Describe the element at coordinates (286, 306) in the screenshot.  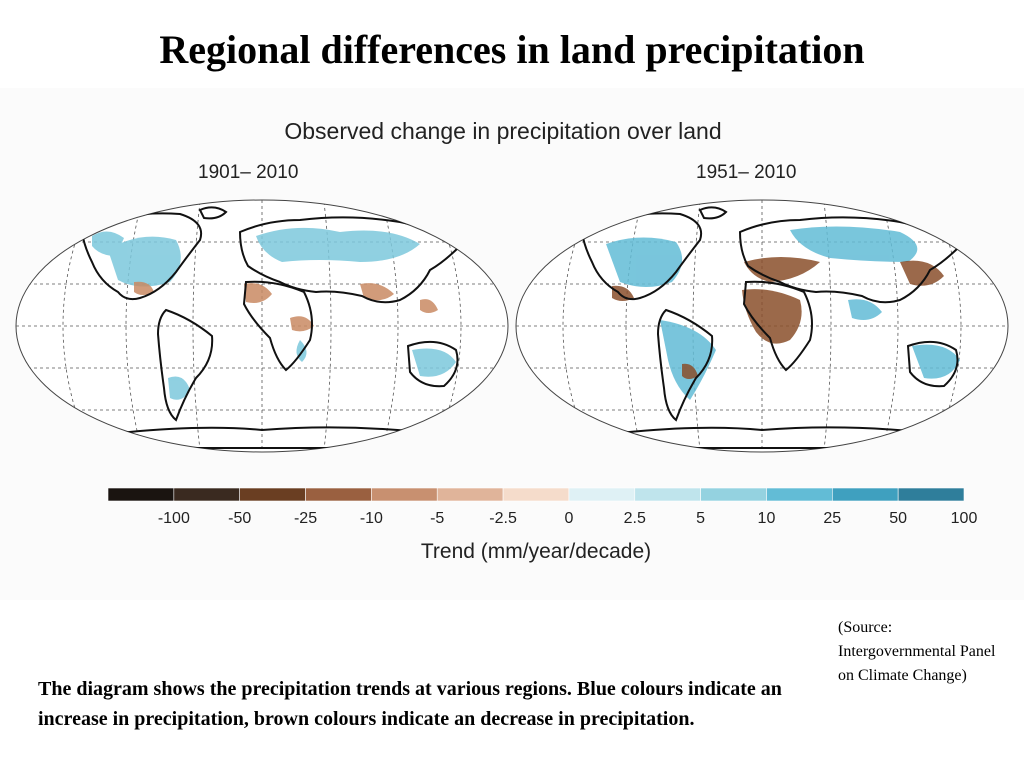
I see `precip-decrease-areas` at that location.